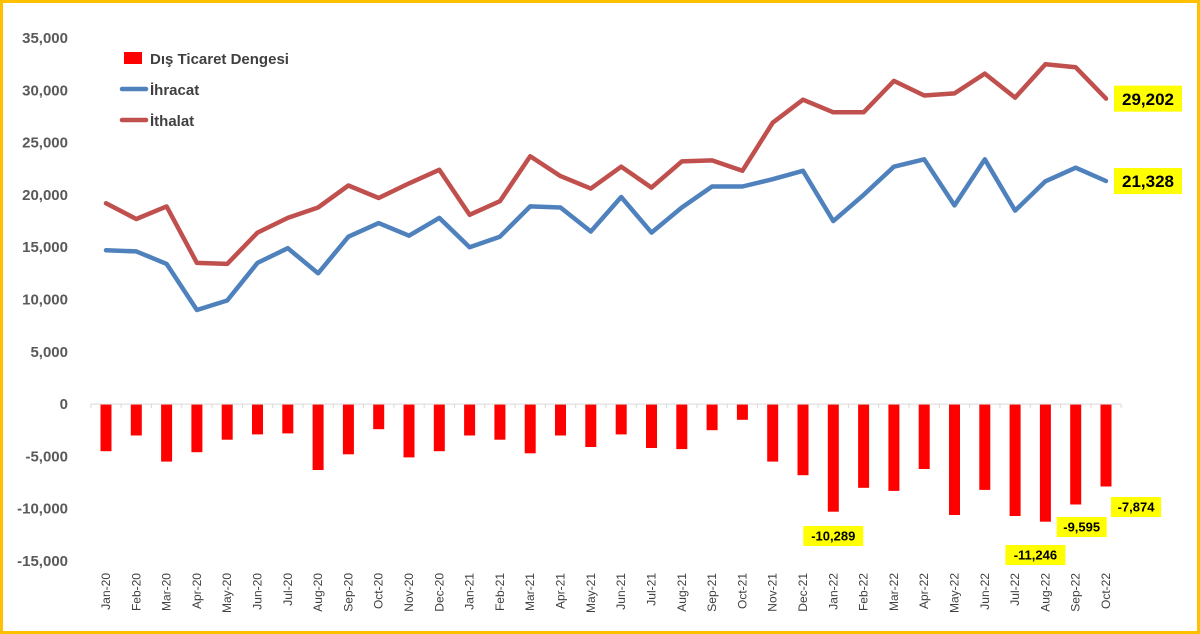 The height and width of the screenshot is (634, 1200). What do you see at coordinates (42, 561) in the screenshot?
I see `y-tick-label: -15,000` at bounding box center [42, 561].